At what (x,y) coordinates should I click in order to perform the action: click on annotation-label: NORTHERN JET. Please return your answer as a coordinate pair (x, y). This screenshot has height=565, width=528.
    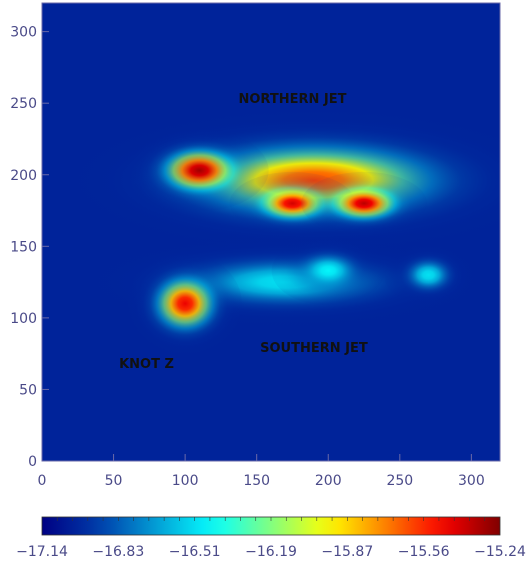
    Looking at the image, I should click on (292, 99).